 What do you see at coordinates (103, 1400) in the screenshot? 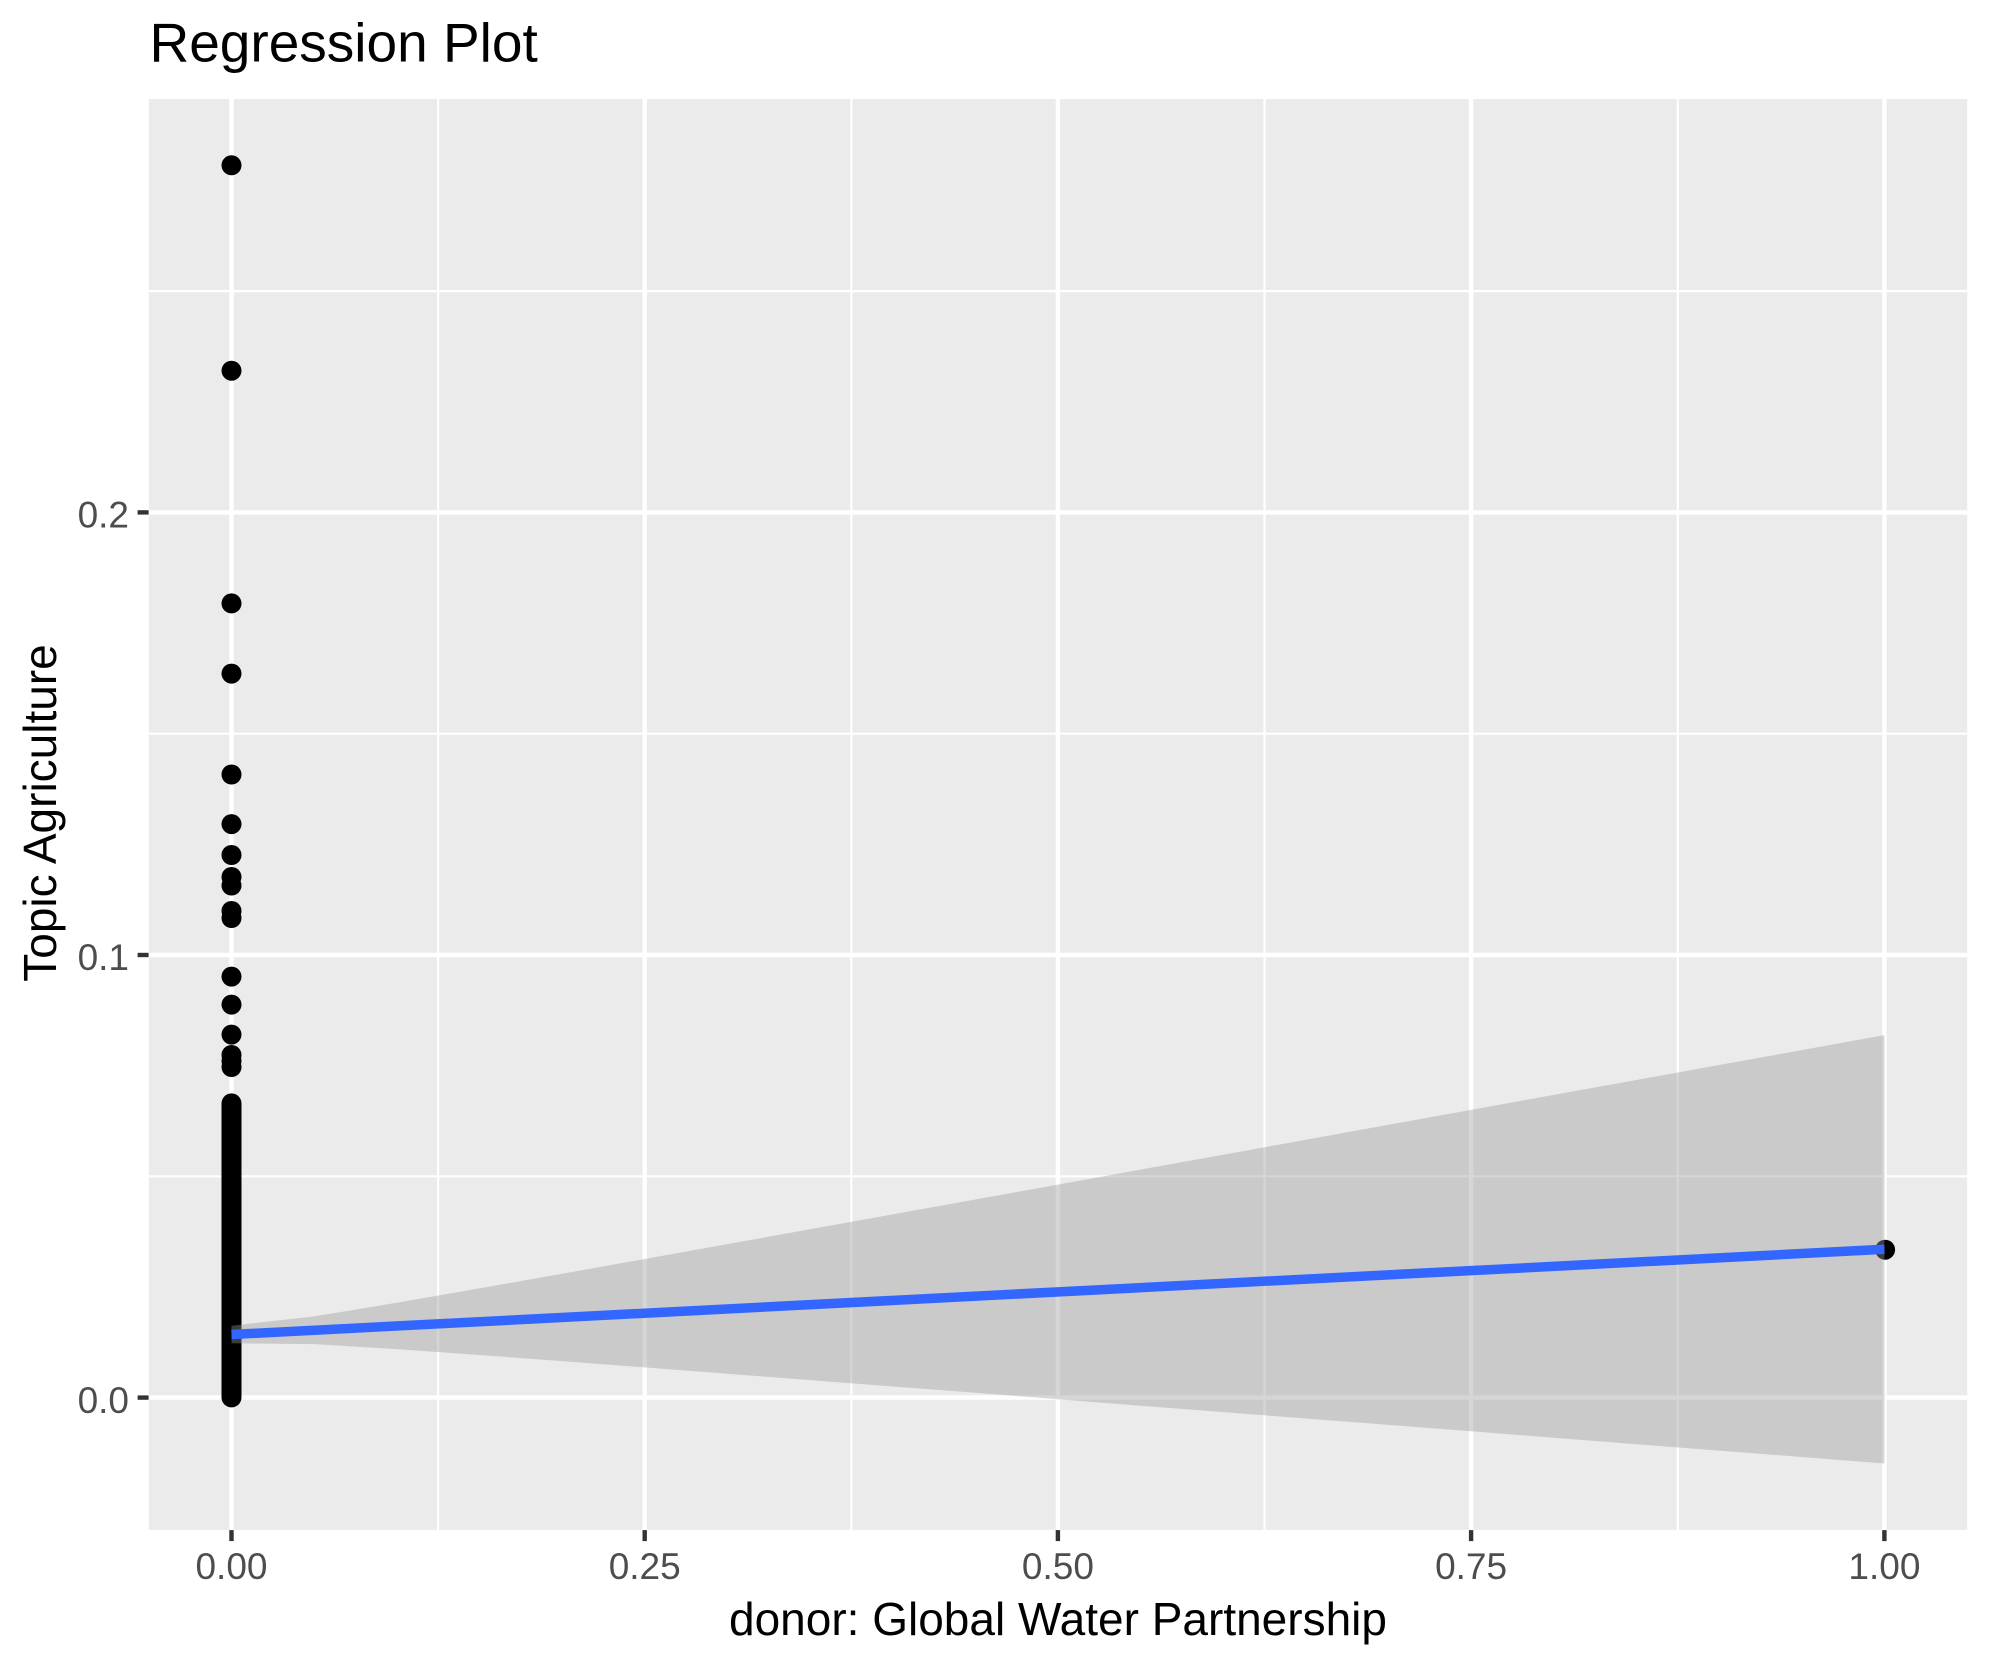
I see `svg-text: 0.0` at bounding box center [103, 1400].